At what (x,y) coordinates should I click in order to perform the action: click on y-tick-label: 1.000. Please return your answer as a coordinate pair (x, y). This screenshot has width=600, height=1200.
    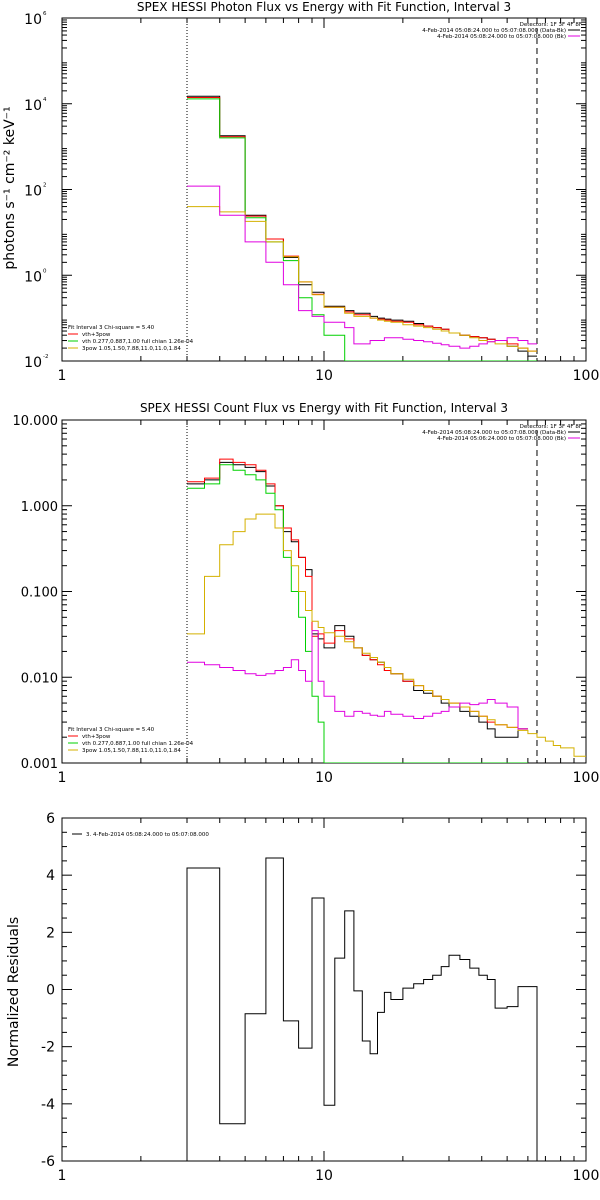
    Looking at the image, I should click on (39, 507).